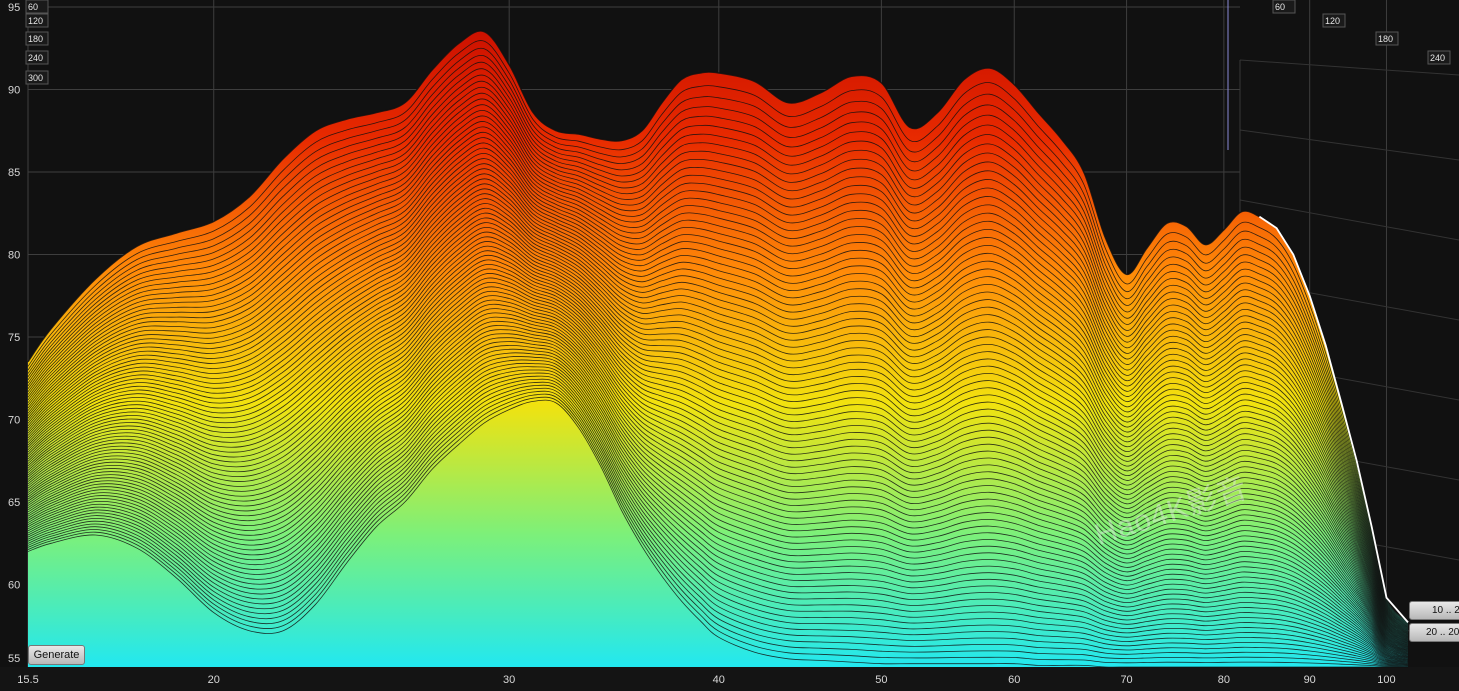 The image size is (1459, 691). What do you see at coordinates (14, 91) in the screenshot?
I see `y-tick-label: 90` at bounding box center [14, 91].